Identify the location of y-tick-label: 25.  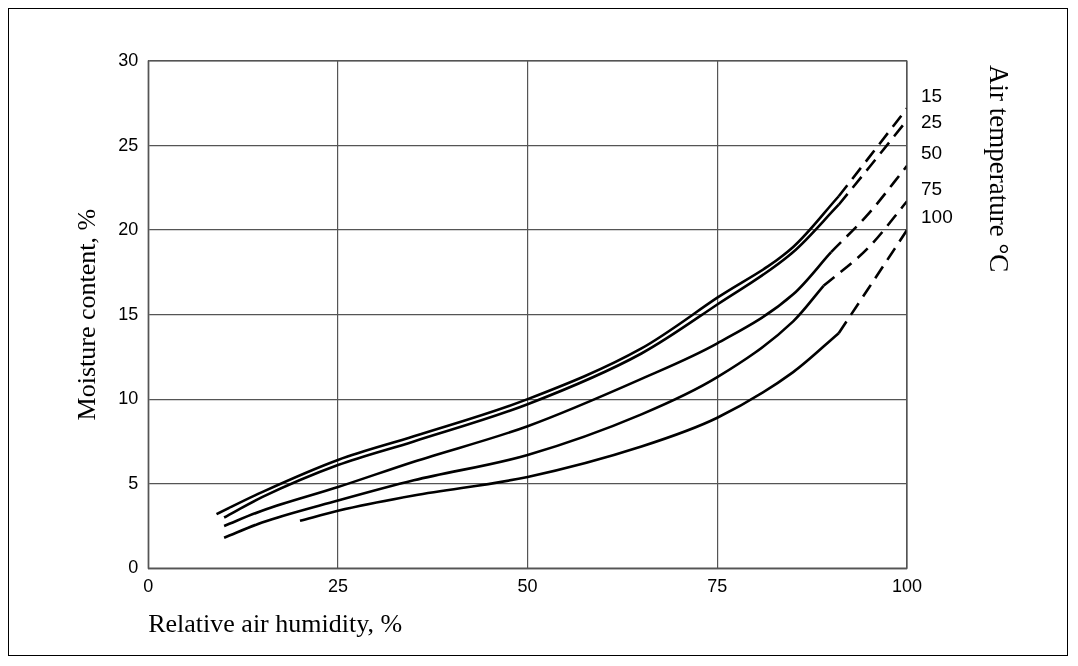
(128, 144).